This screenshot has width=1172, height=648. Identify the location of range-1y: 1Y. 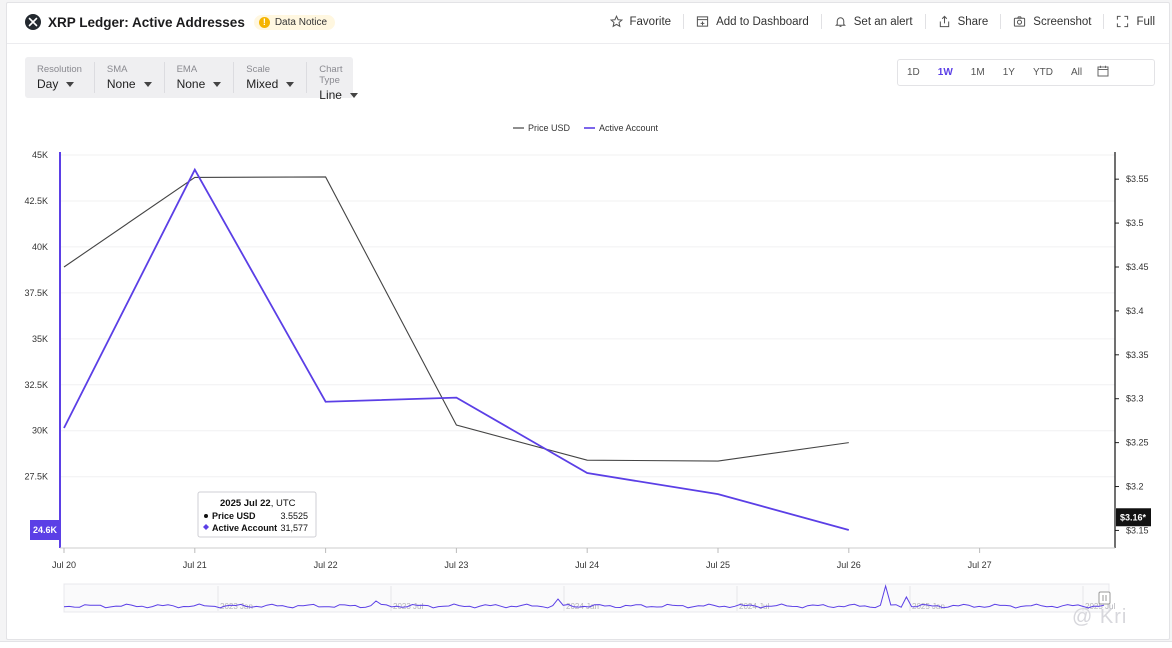
(1008, 72).